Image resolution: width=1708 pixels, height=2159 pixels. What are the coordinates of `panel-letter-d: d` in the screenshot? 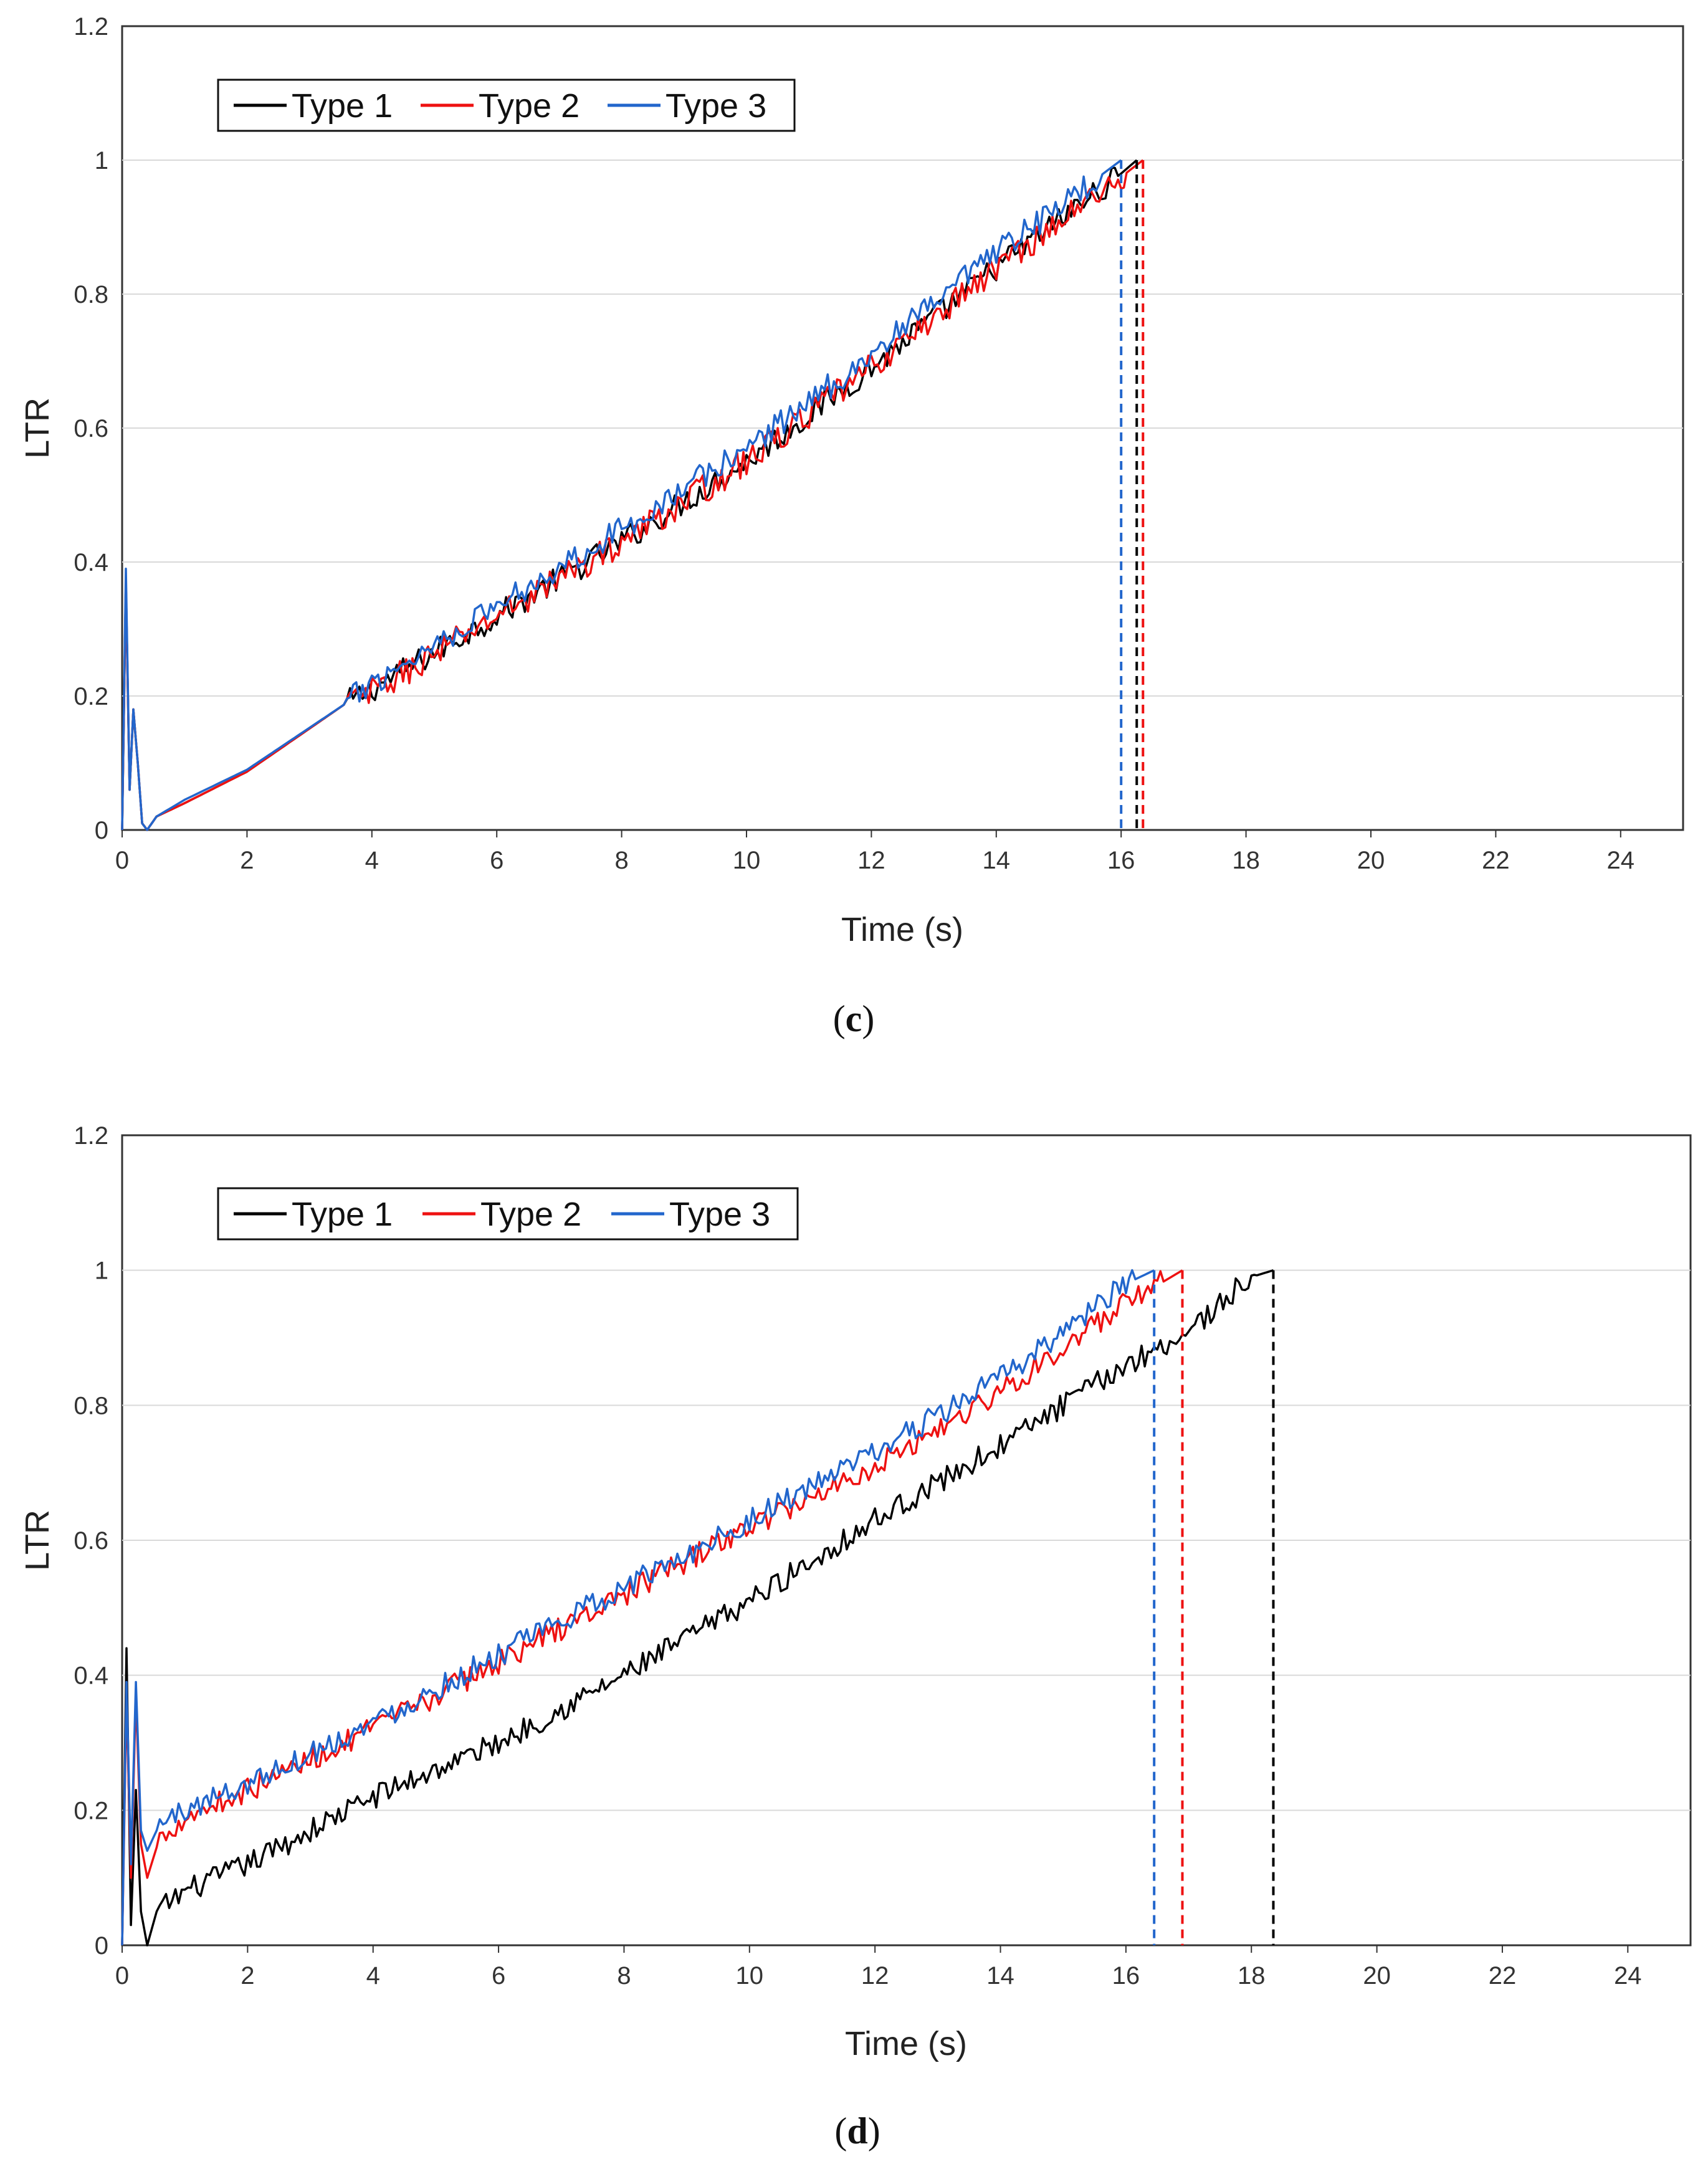 It's located at (857, 2131).